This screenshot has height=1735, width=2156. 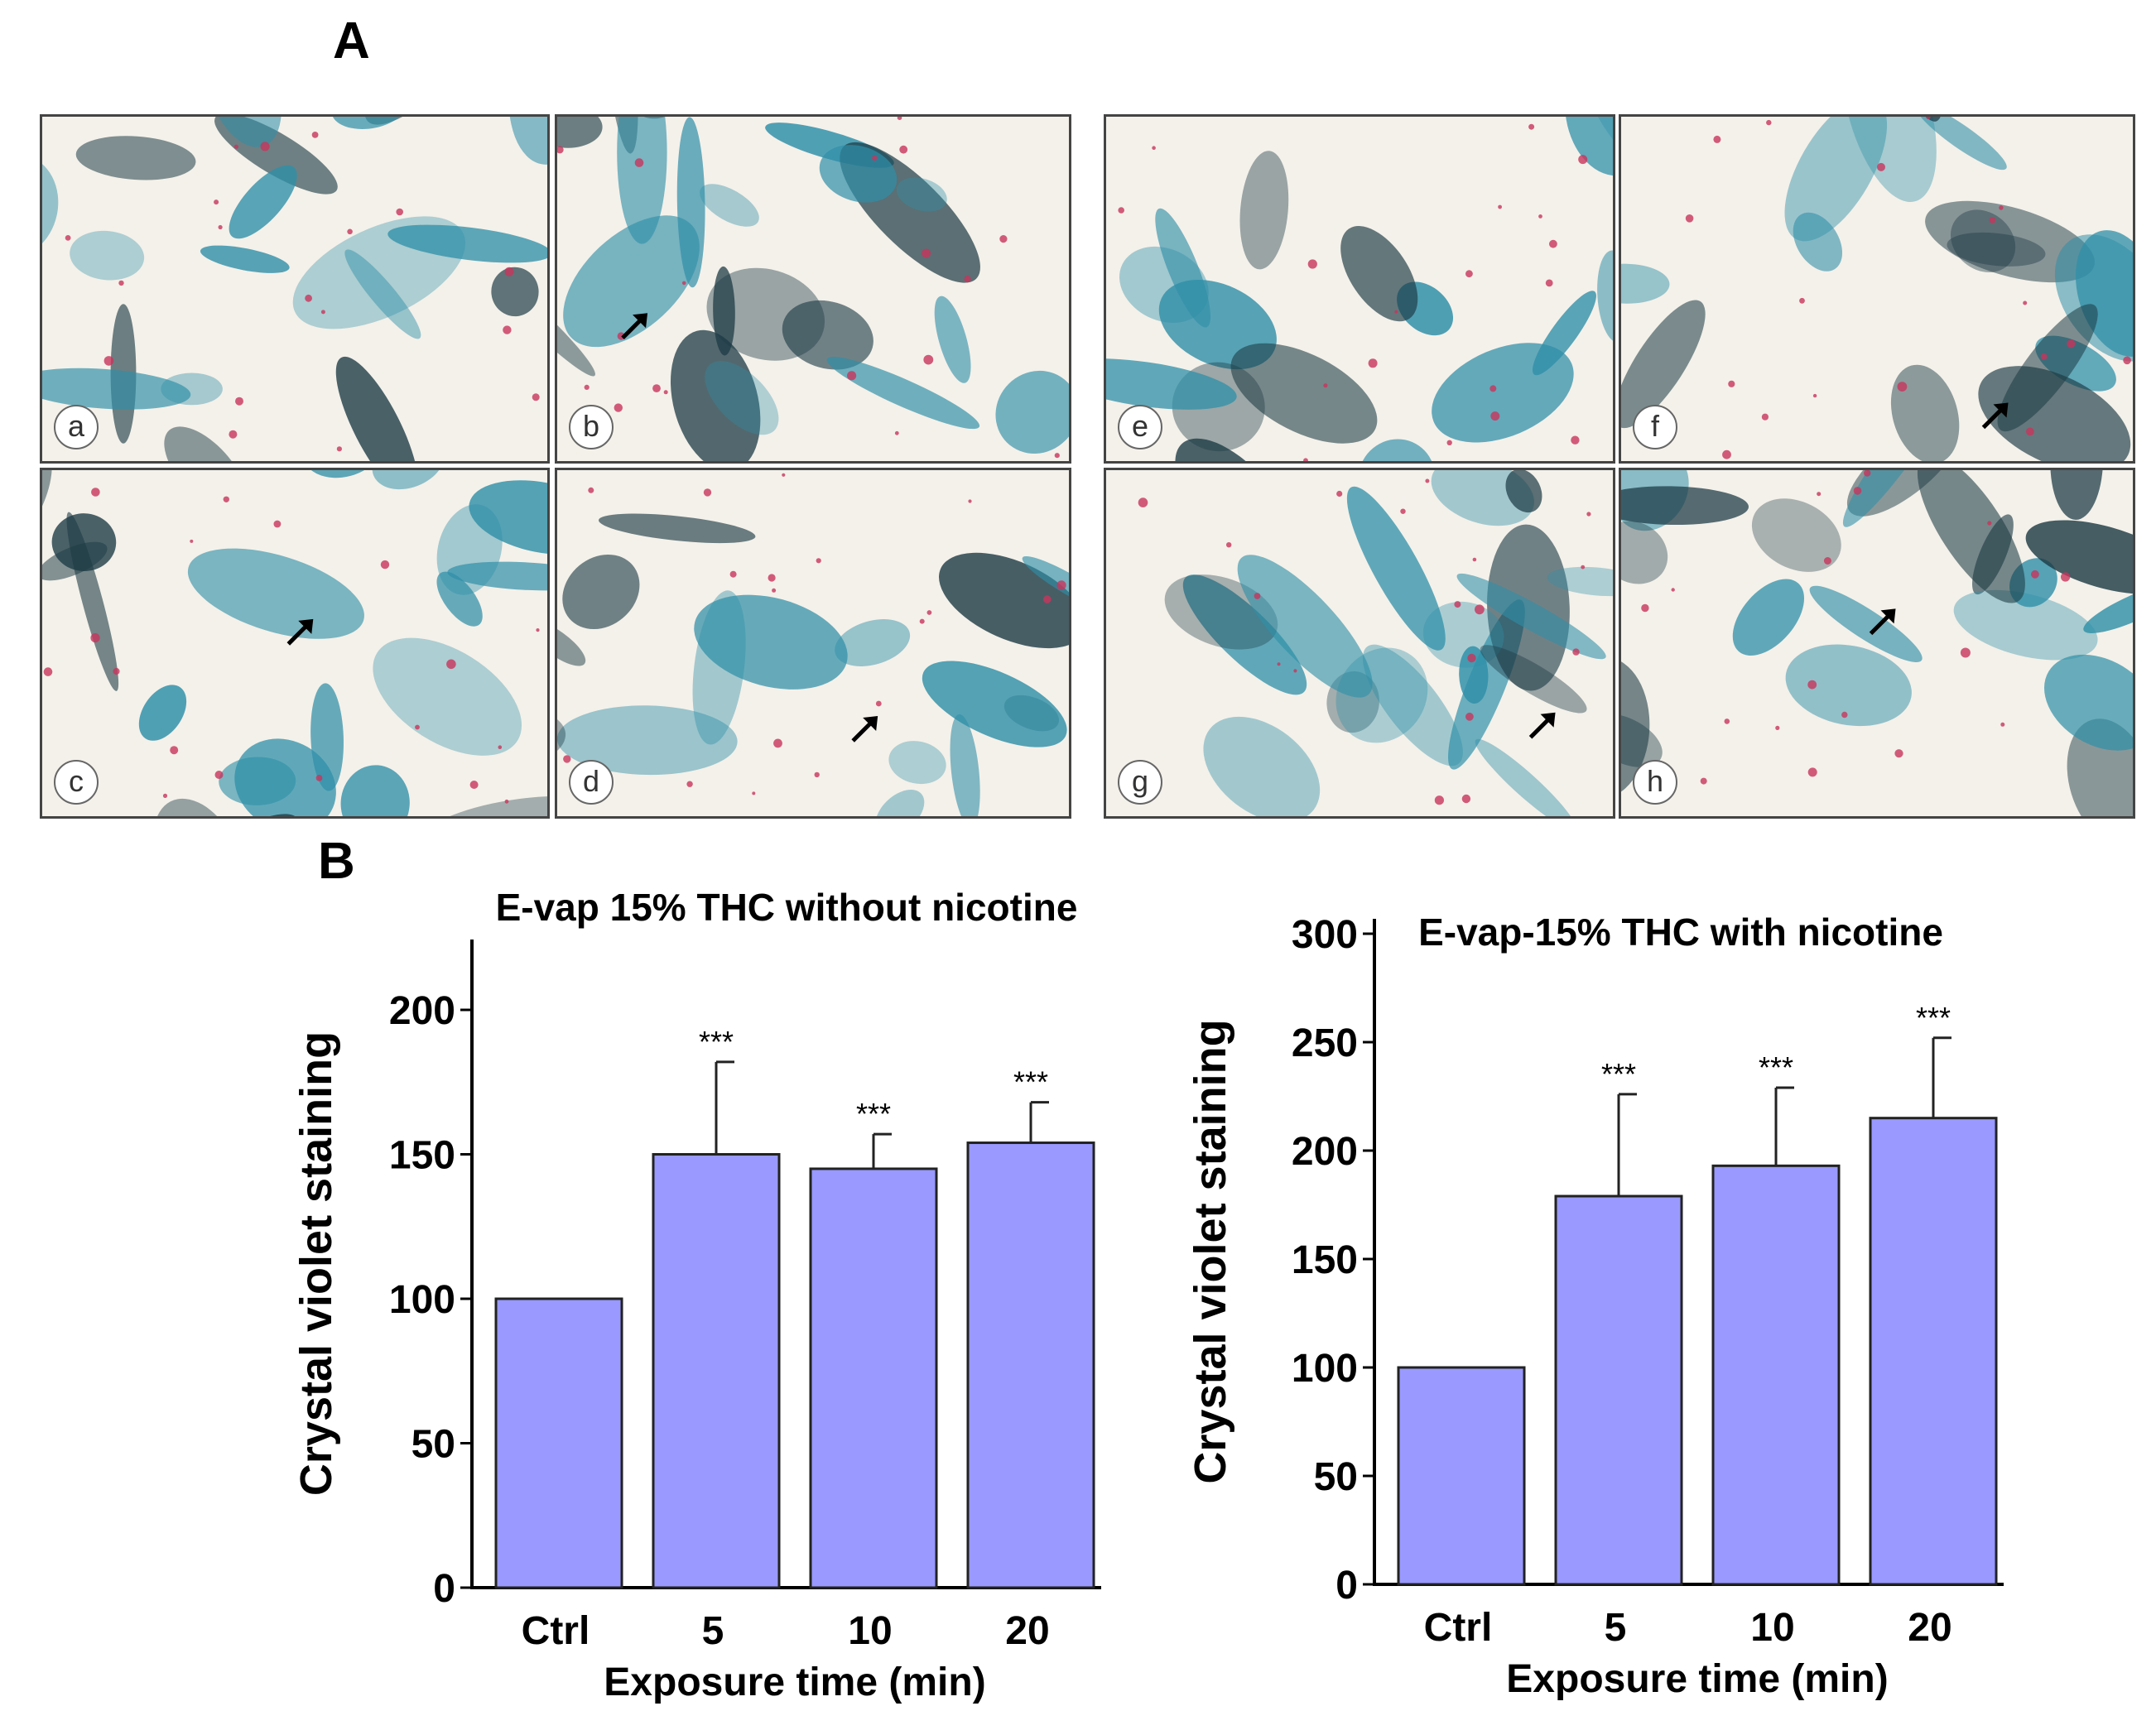 I want to click on micrograph-label: b, so click(x=592, y=427).